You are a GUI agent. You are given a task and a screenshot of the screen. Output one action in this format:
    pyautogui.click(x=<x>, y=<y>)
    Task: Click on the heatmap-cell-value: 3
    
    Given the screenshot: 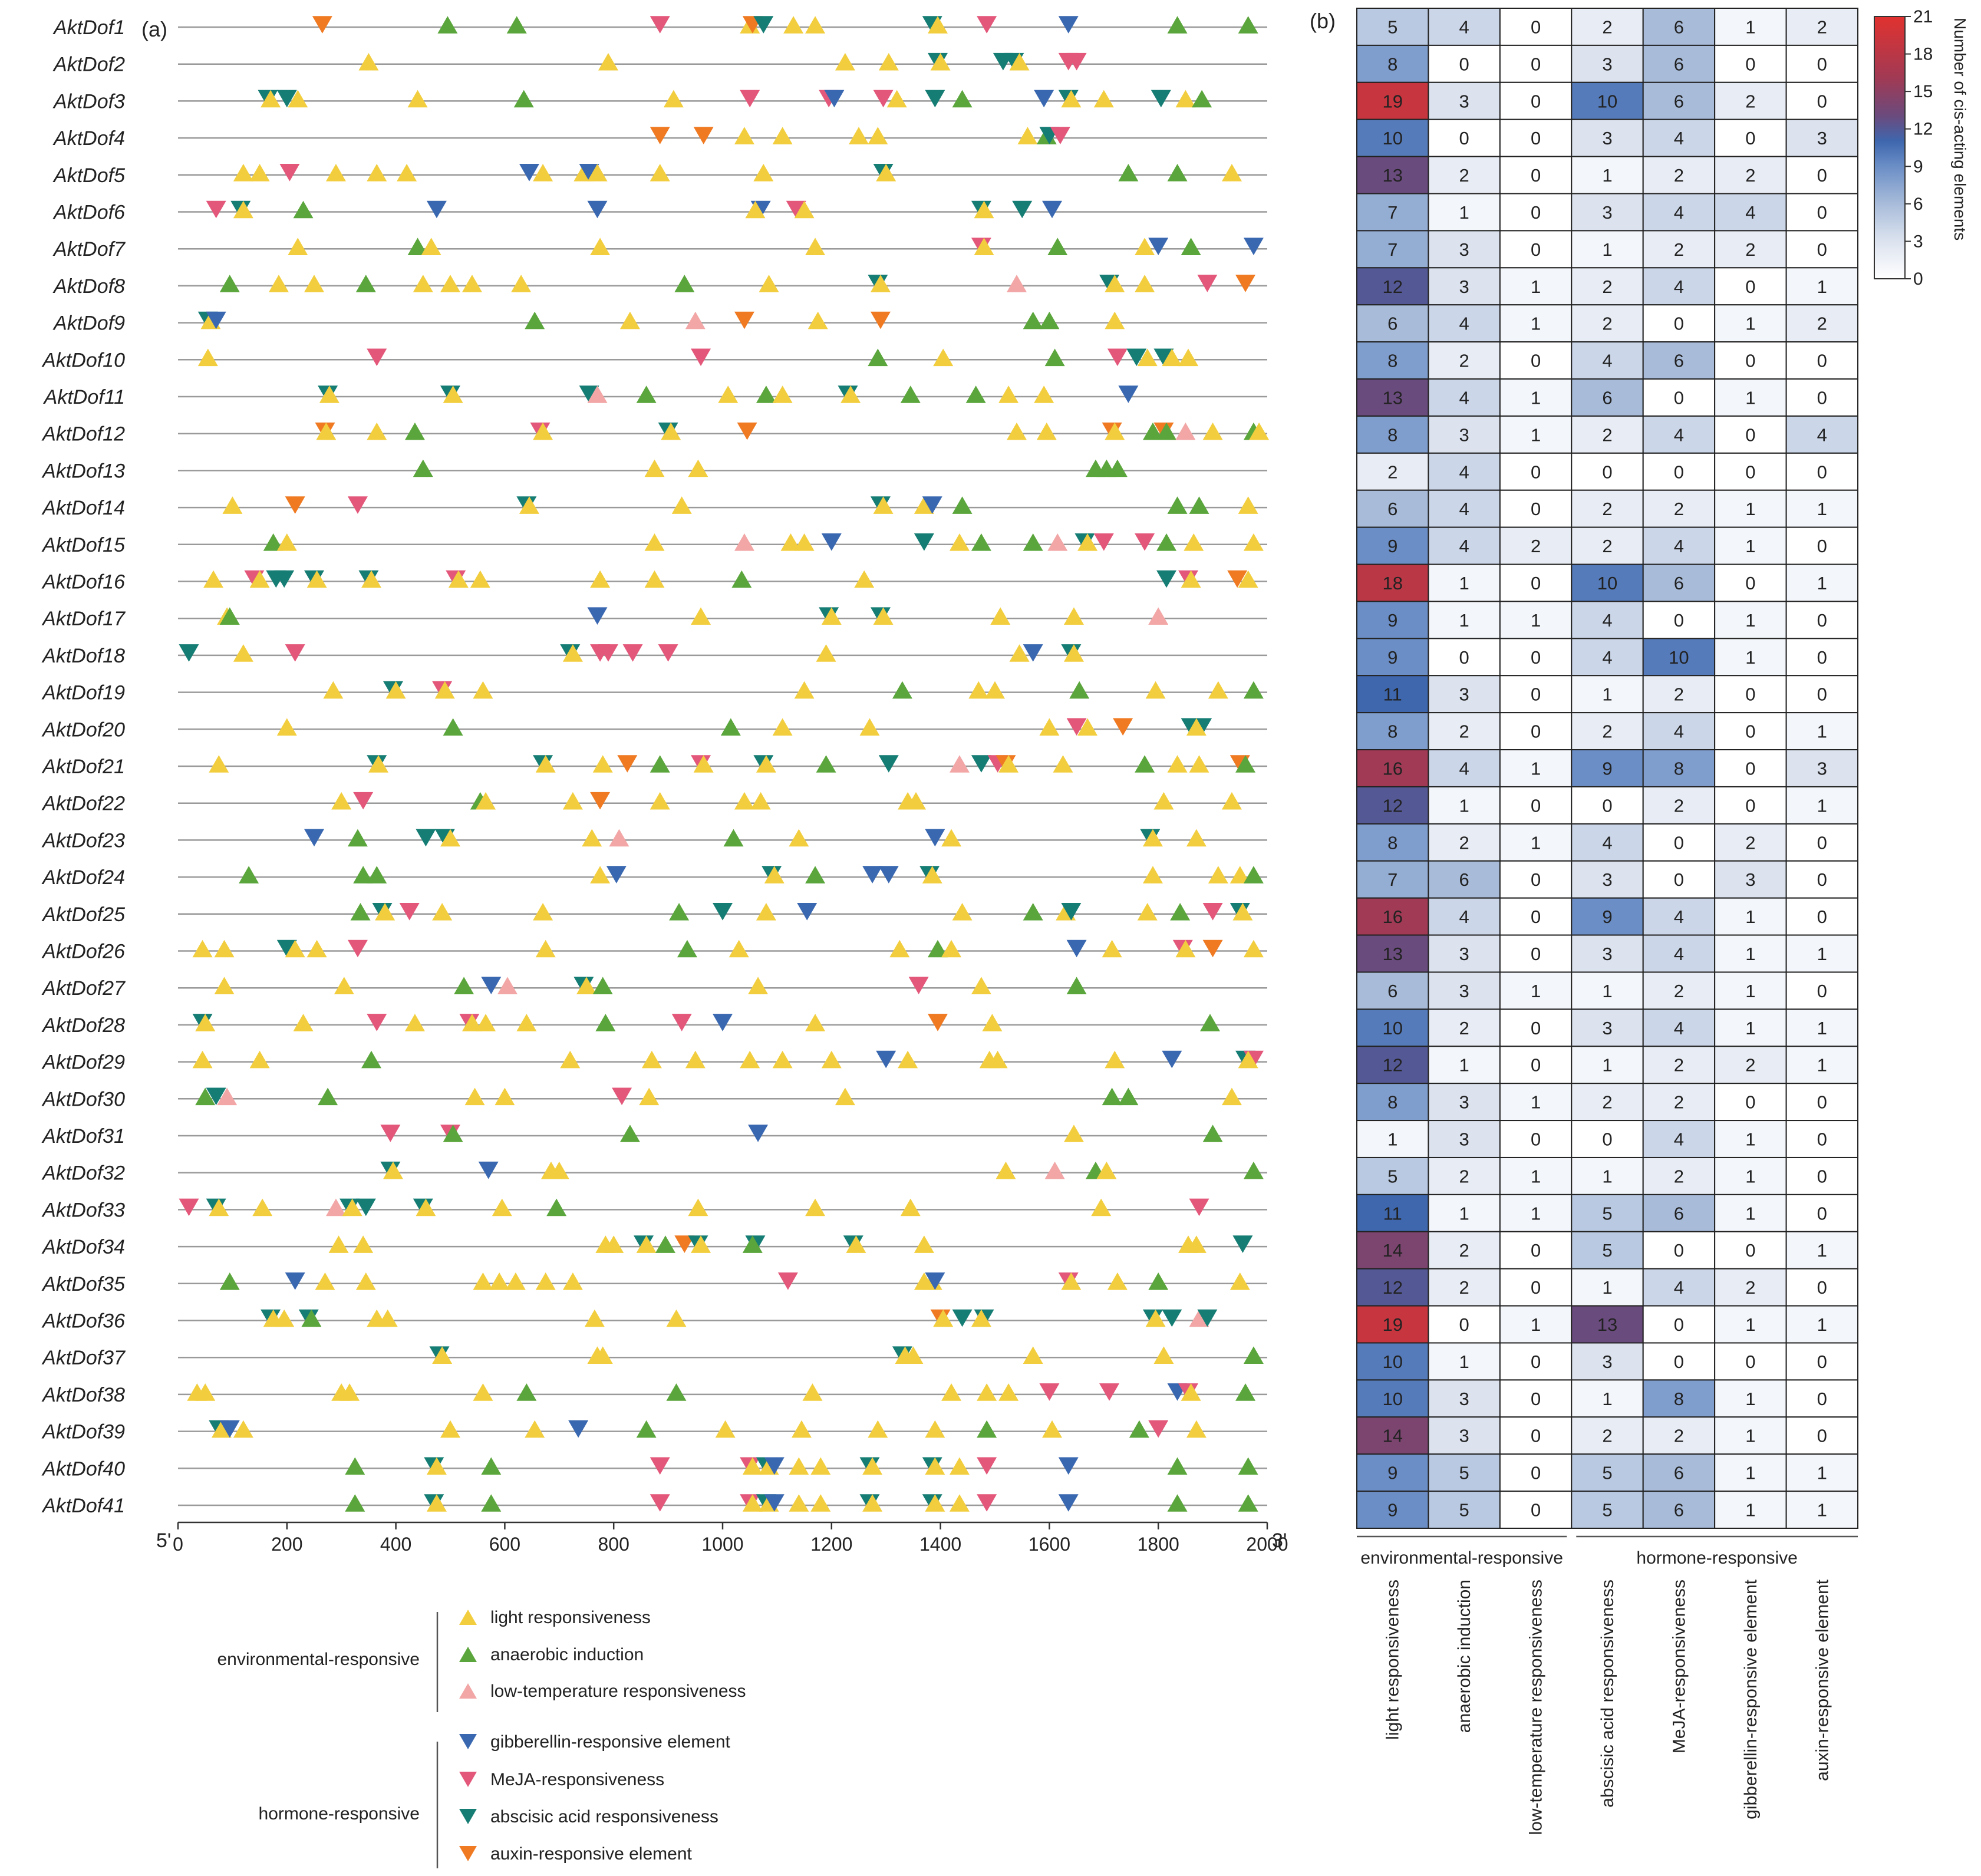 What is the action you would take?
    pyautogui.click(x=1464, y=250)
    